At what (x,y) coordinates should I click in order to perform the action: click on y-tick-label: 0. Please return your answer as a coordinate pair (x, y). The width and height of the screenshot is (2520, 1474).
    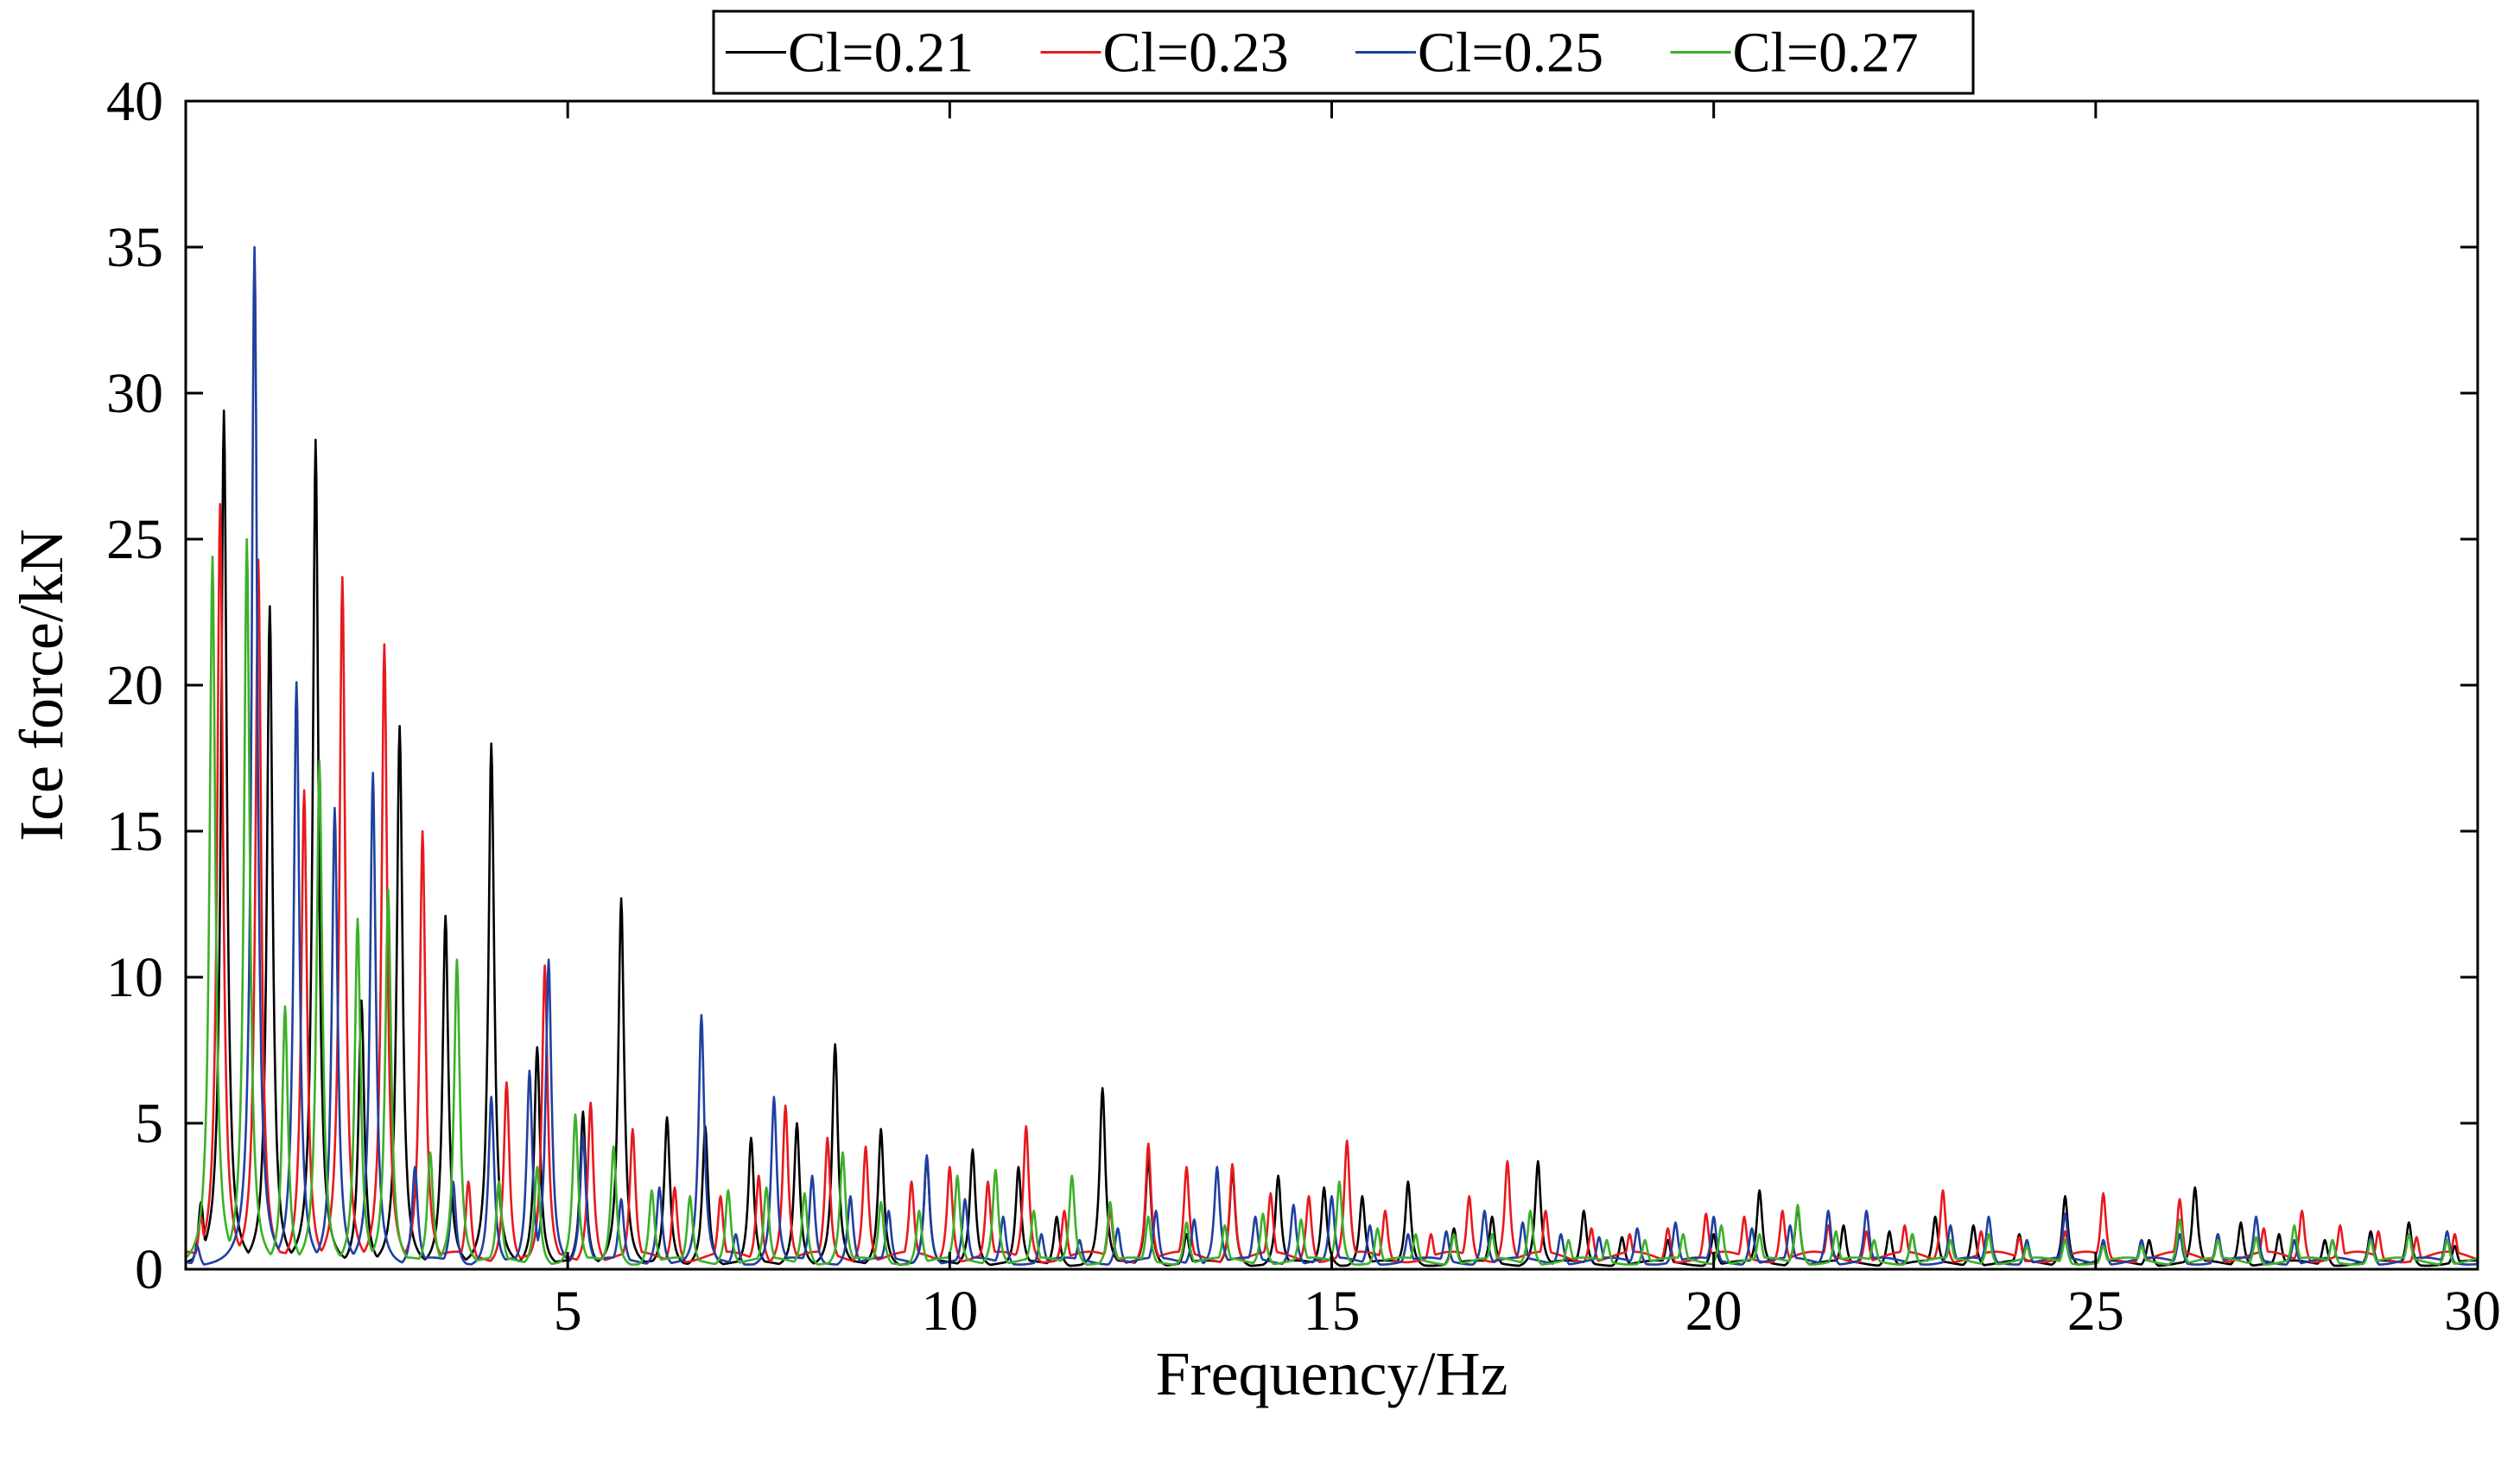
    Looking at the image, I should click on (149, 1269).